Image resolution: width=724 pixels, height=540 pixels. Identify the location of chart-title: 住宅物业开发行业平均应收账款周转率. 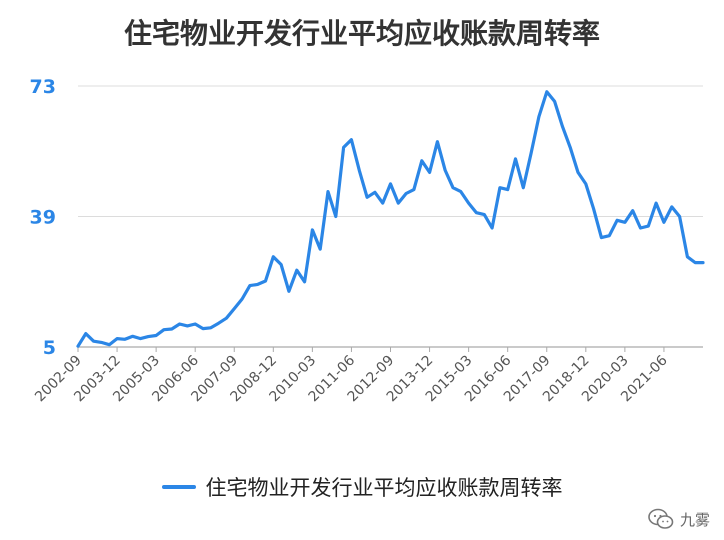
(361, 33).